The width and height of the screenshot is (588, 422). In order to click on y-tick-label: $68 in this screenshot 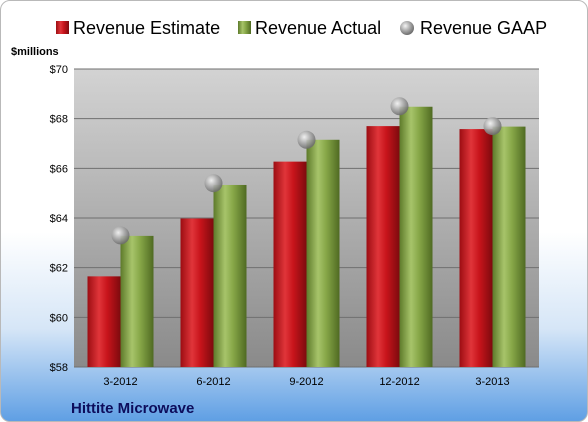, I will do `click(59, 120)`.